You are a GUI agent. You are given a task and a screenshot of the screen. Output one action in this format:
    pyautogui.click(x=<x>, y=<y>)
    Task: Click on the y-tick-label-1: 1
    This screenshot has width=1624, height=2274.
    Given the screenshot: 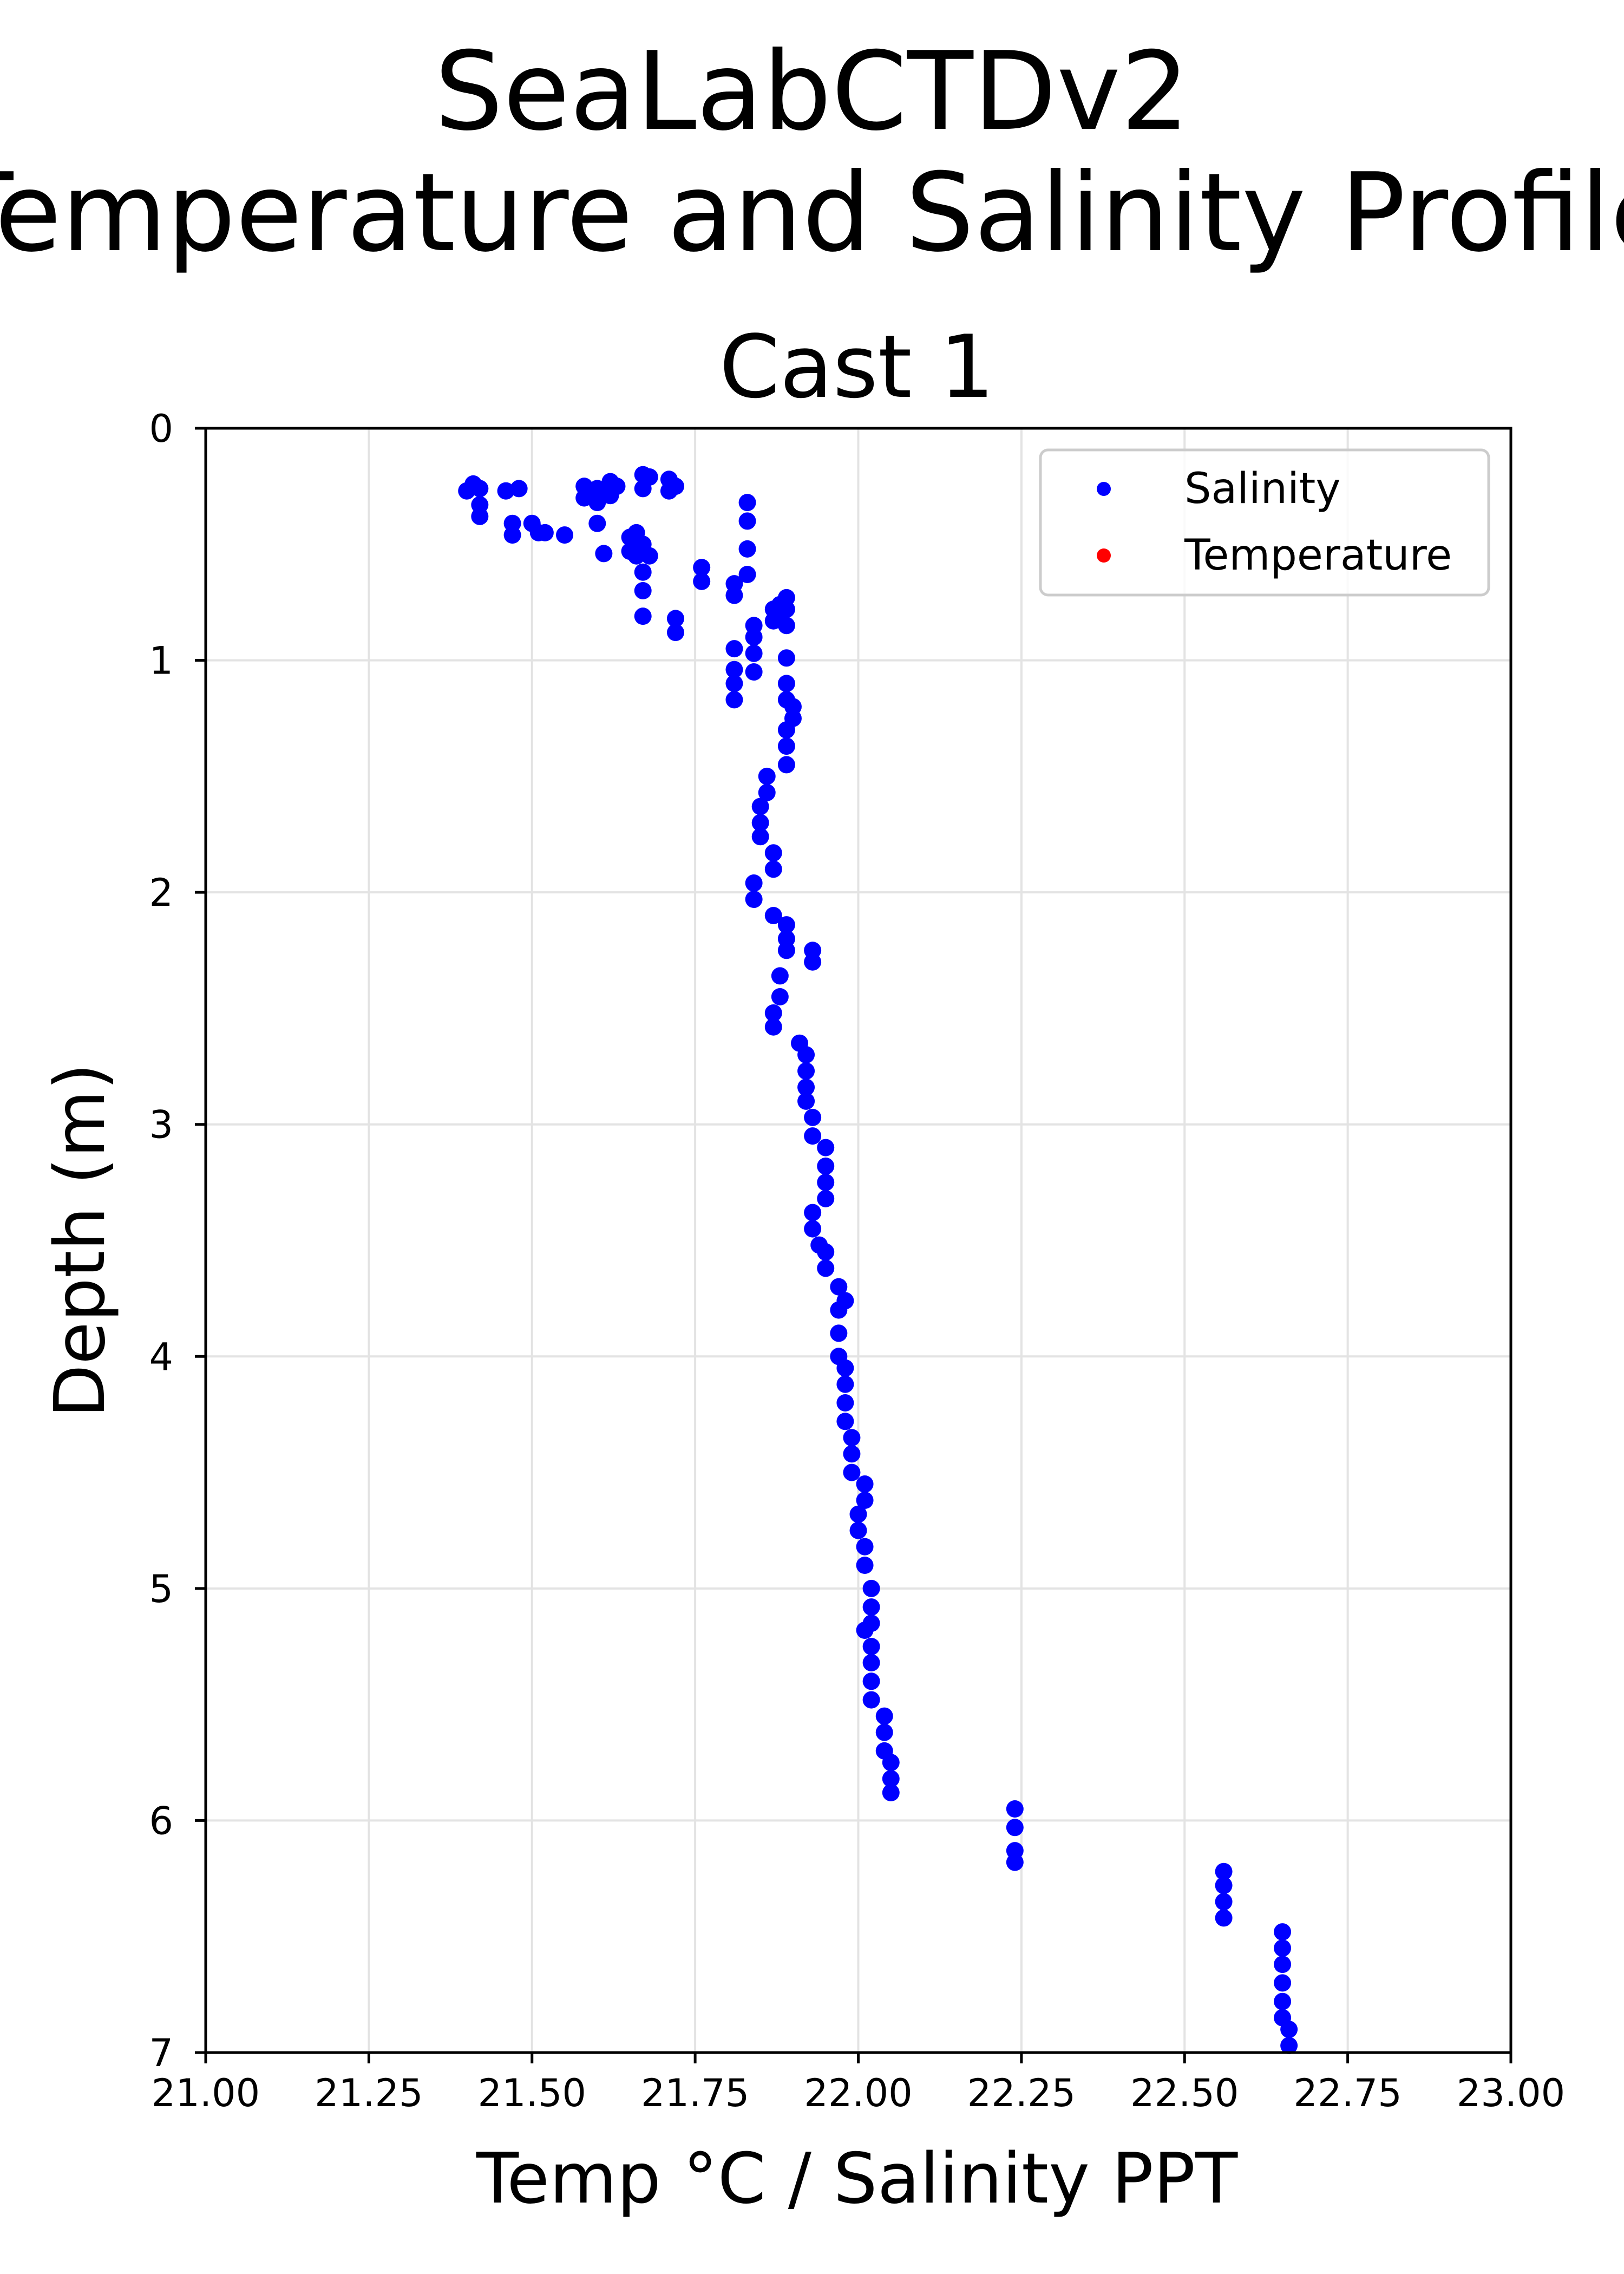 What is the action you would take?
    pyautogui.click(x=161, y=661)
    